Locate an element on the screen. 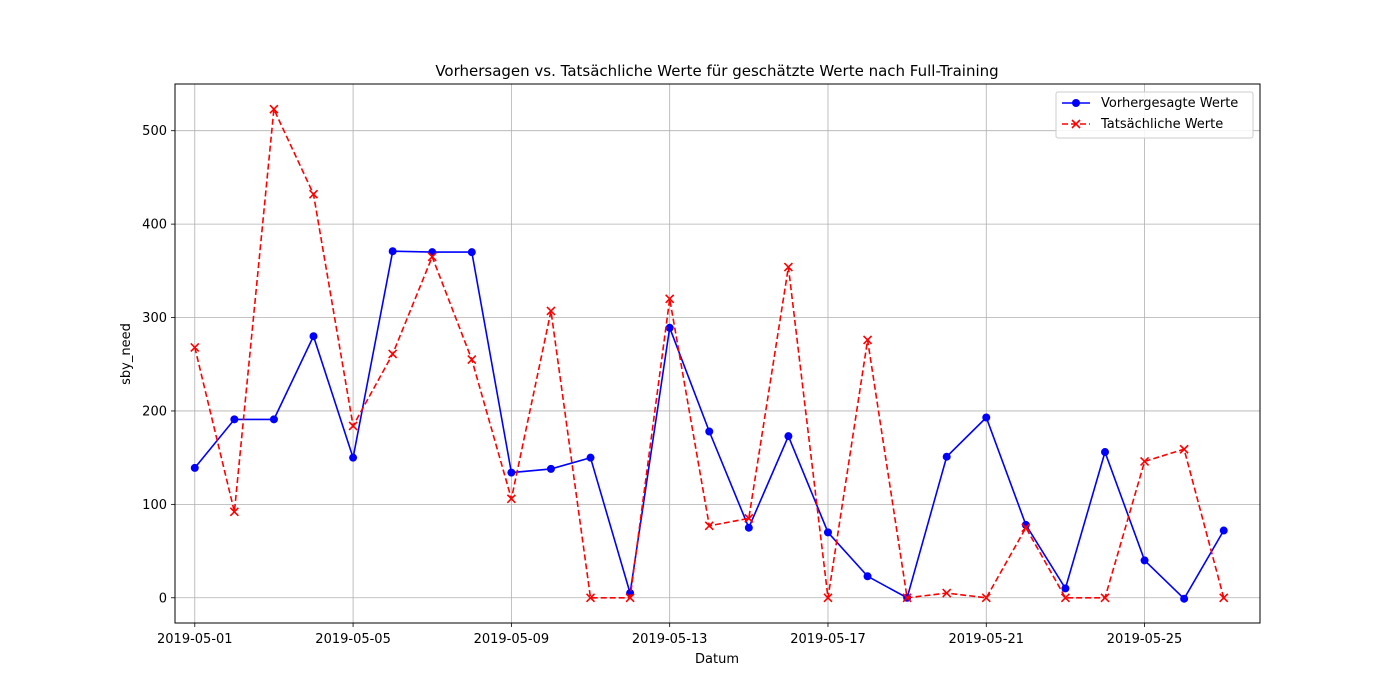 This screenshot has height=700, width=1400. y-tick-label: 400 is located at coordinates (154, 225).